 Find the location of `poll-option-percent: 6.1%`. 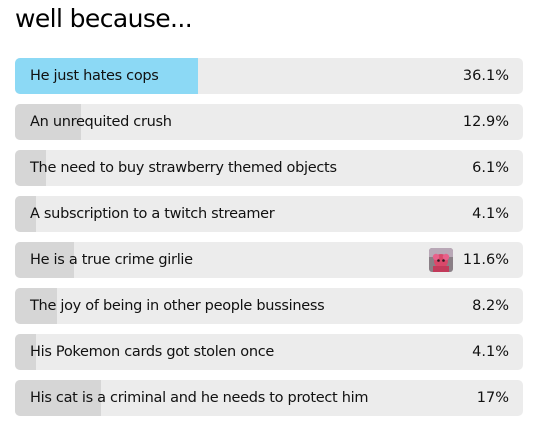

poll-option-percent: 6.1% is located at coordinates (490, 168).